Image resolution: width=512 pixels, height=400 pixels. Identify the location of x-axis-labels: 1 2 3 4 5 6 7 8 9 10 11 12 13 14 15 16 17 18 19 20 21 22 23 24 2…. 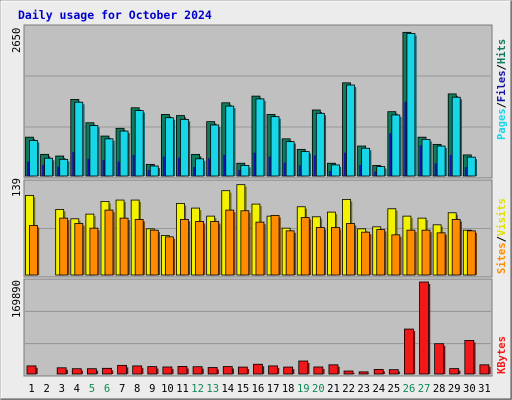
(259, 389).